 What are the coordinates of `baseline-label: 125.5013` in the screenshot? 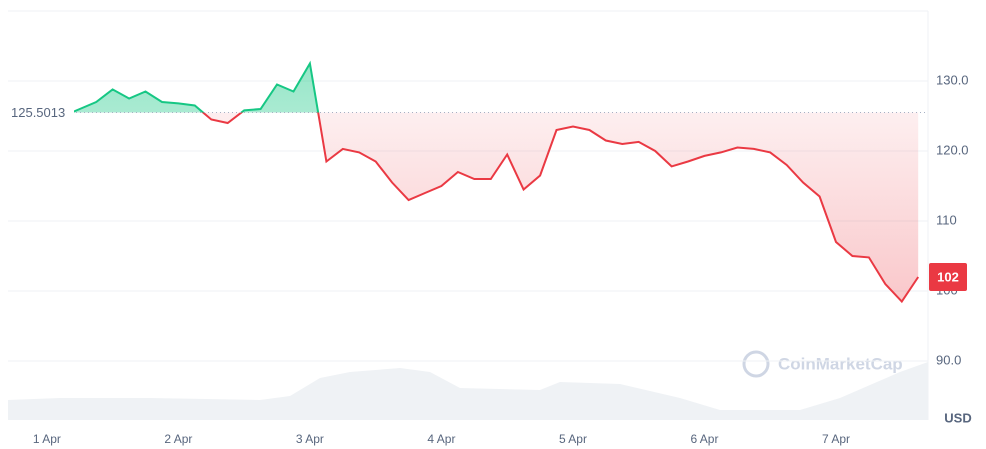 It's located at (38, 112).